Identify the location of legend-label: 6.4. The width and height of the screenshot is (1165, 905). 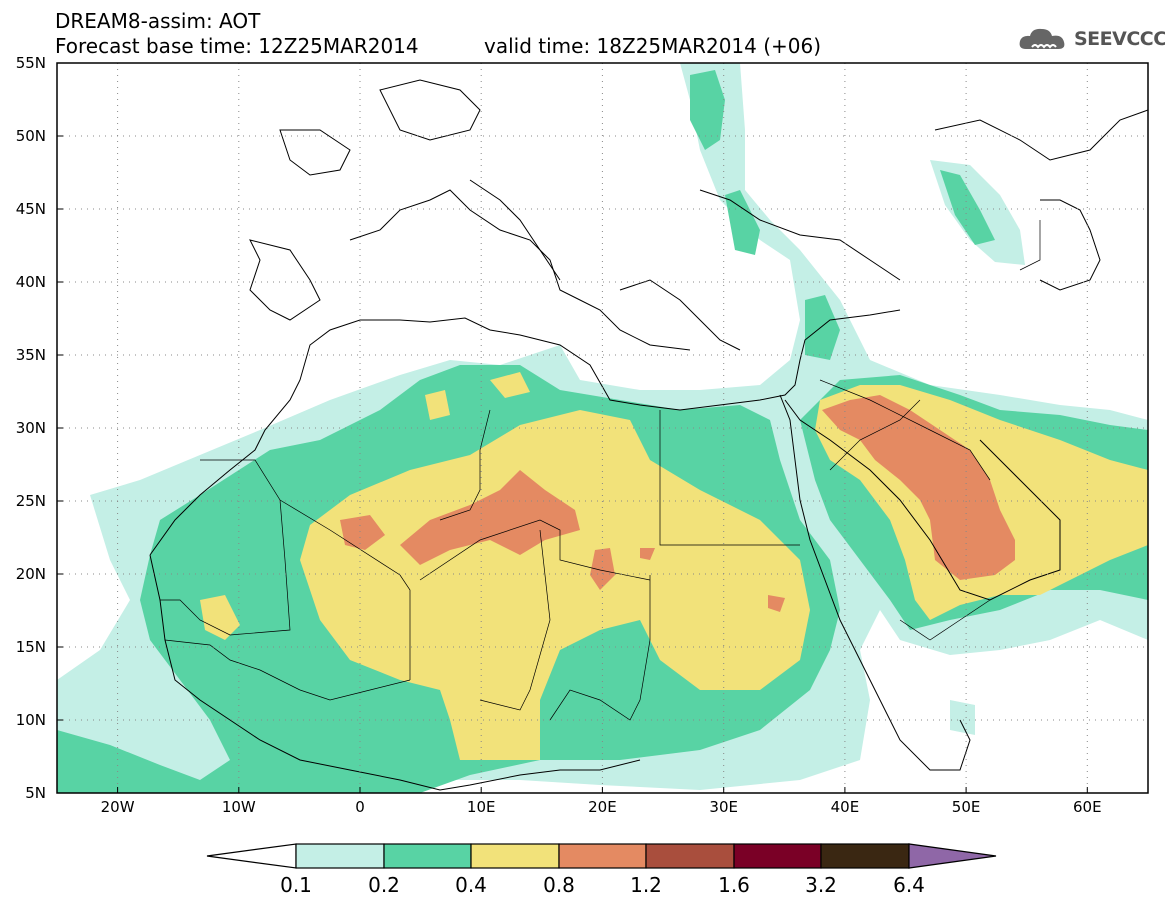
(909, 885).